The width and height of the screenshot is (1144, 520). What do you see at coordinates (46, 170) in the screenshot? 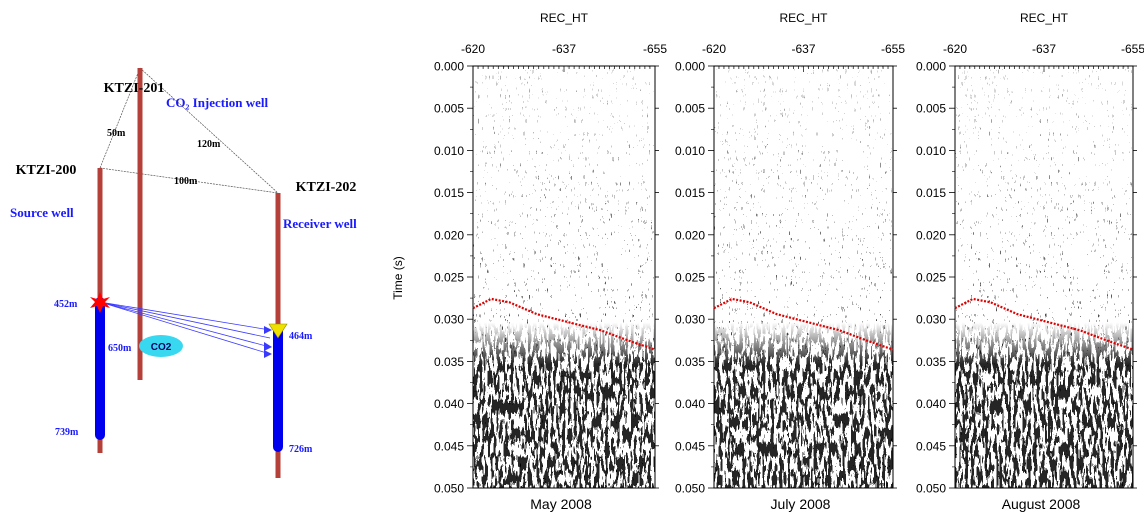
I see `well-name-ktzi-200: KTZI-200` at bounding box center [46, 170].